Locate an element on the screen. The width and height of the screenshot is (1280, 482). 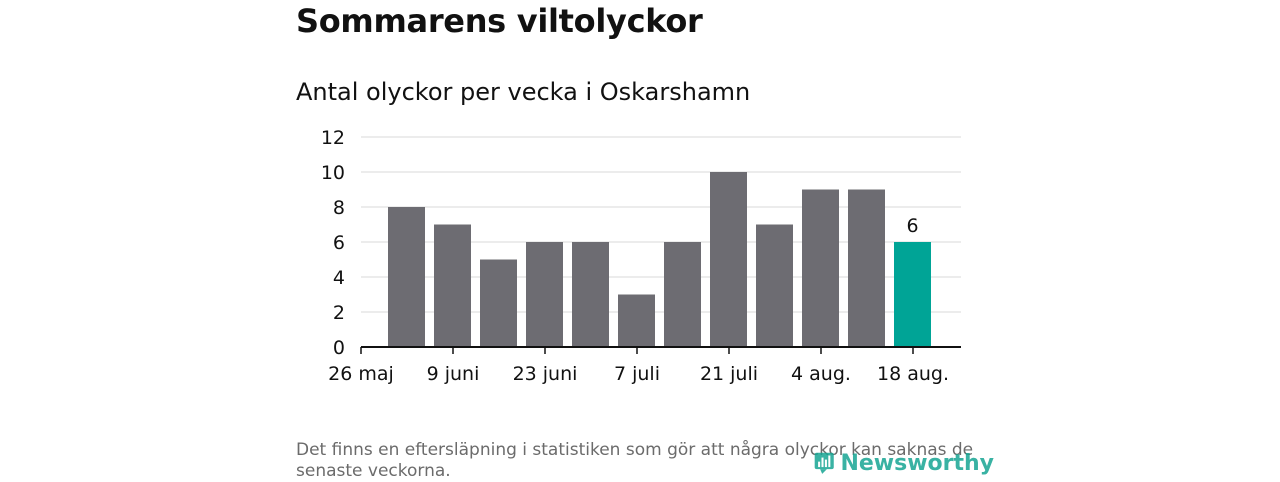
chart-title: Sommarens viltolyckor is located at coordinates (499, 21).